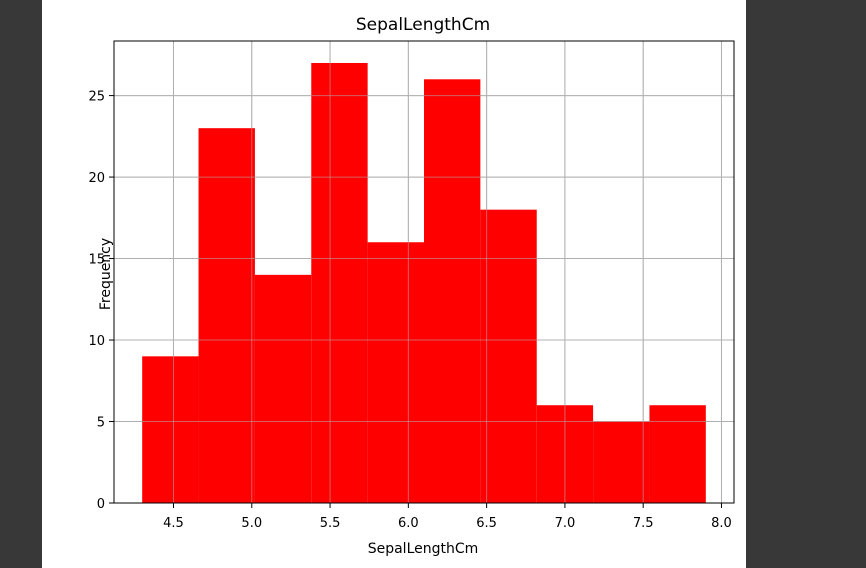 This screenshot has width=866, height=568. What do you see at coordinates (447, 517) in the screenshot?
I see `x-axis-ticks: 4.5 5.0 5.5 6.0 6.5 7.0 7.5 8.0` at bounding box center [447, 517].